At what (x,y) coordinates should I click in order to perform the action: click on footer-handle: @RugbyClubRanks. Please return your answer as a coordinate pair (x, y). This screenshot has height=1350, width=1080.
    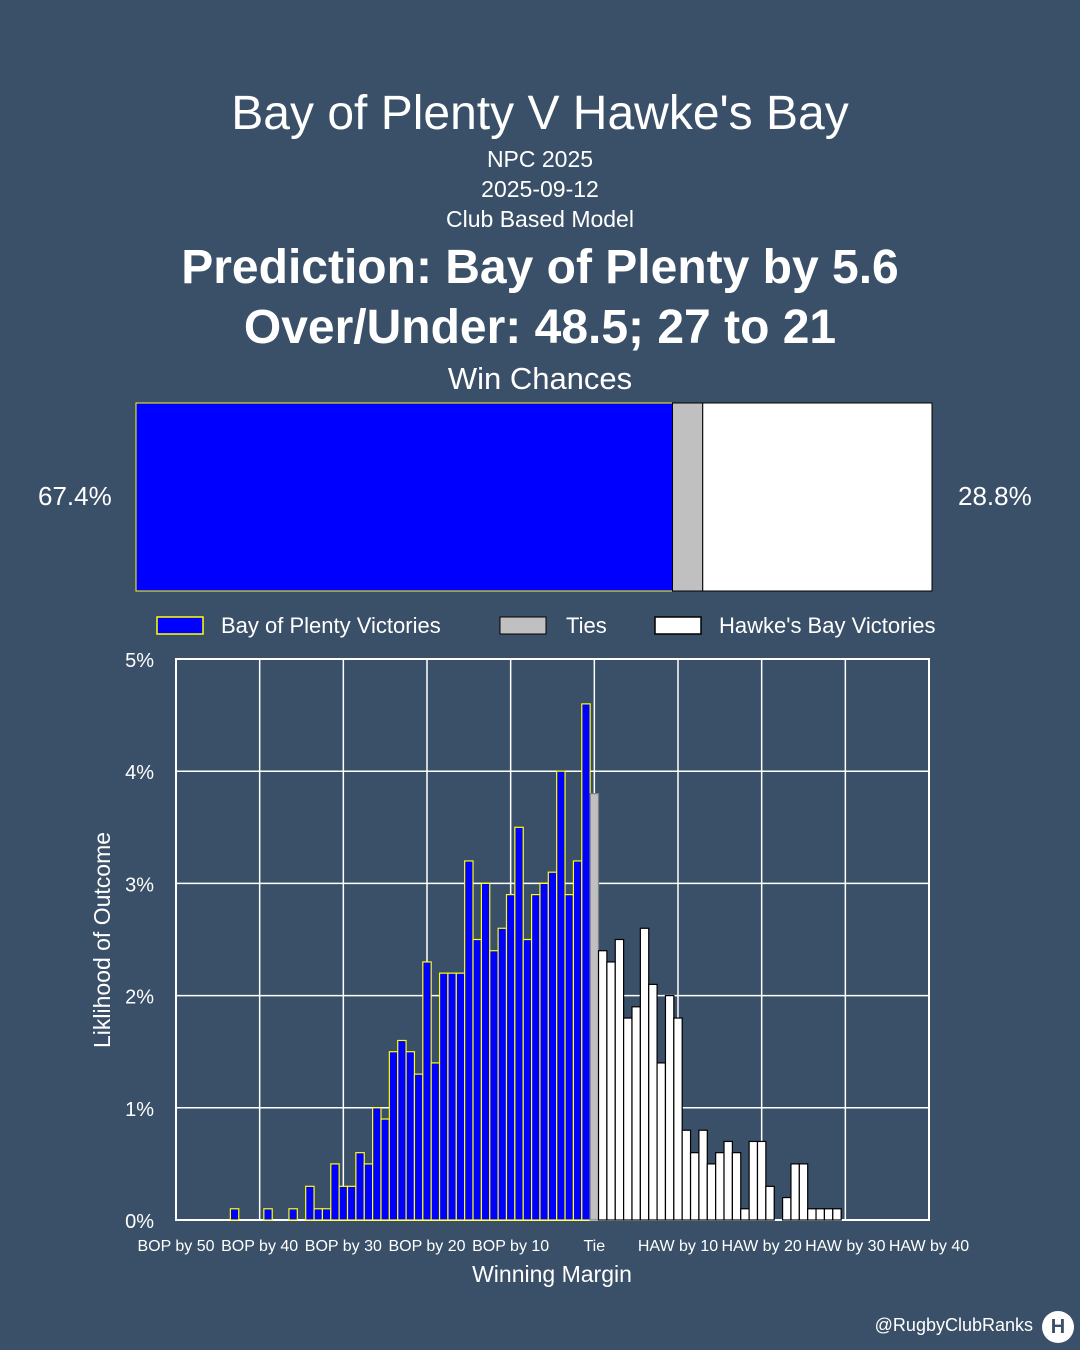
    Looking at the image, I should click on (953, 1325).